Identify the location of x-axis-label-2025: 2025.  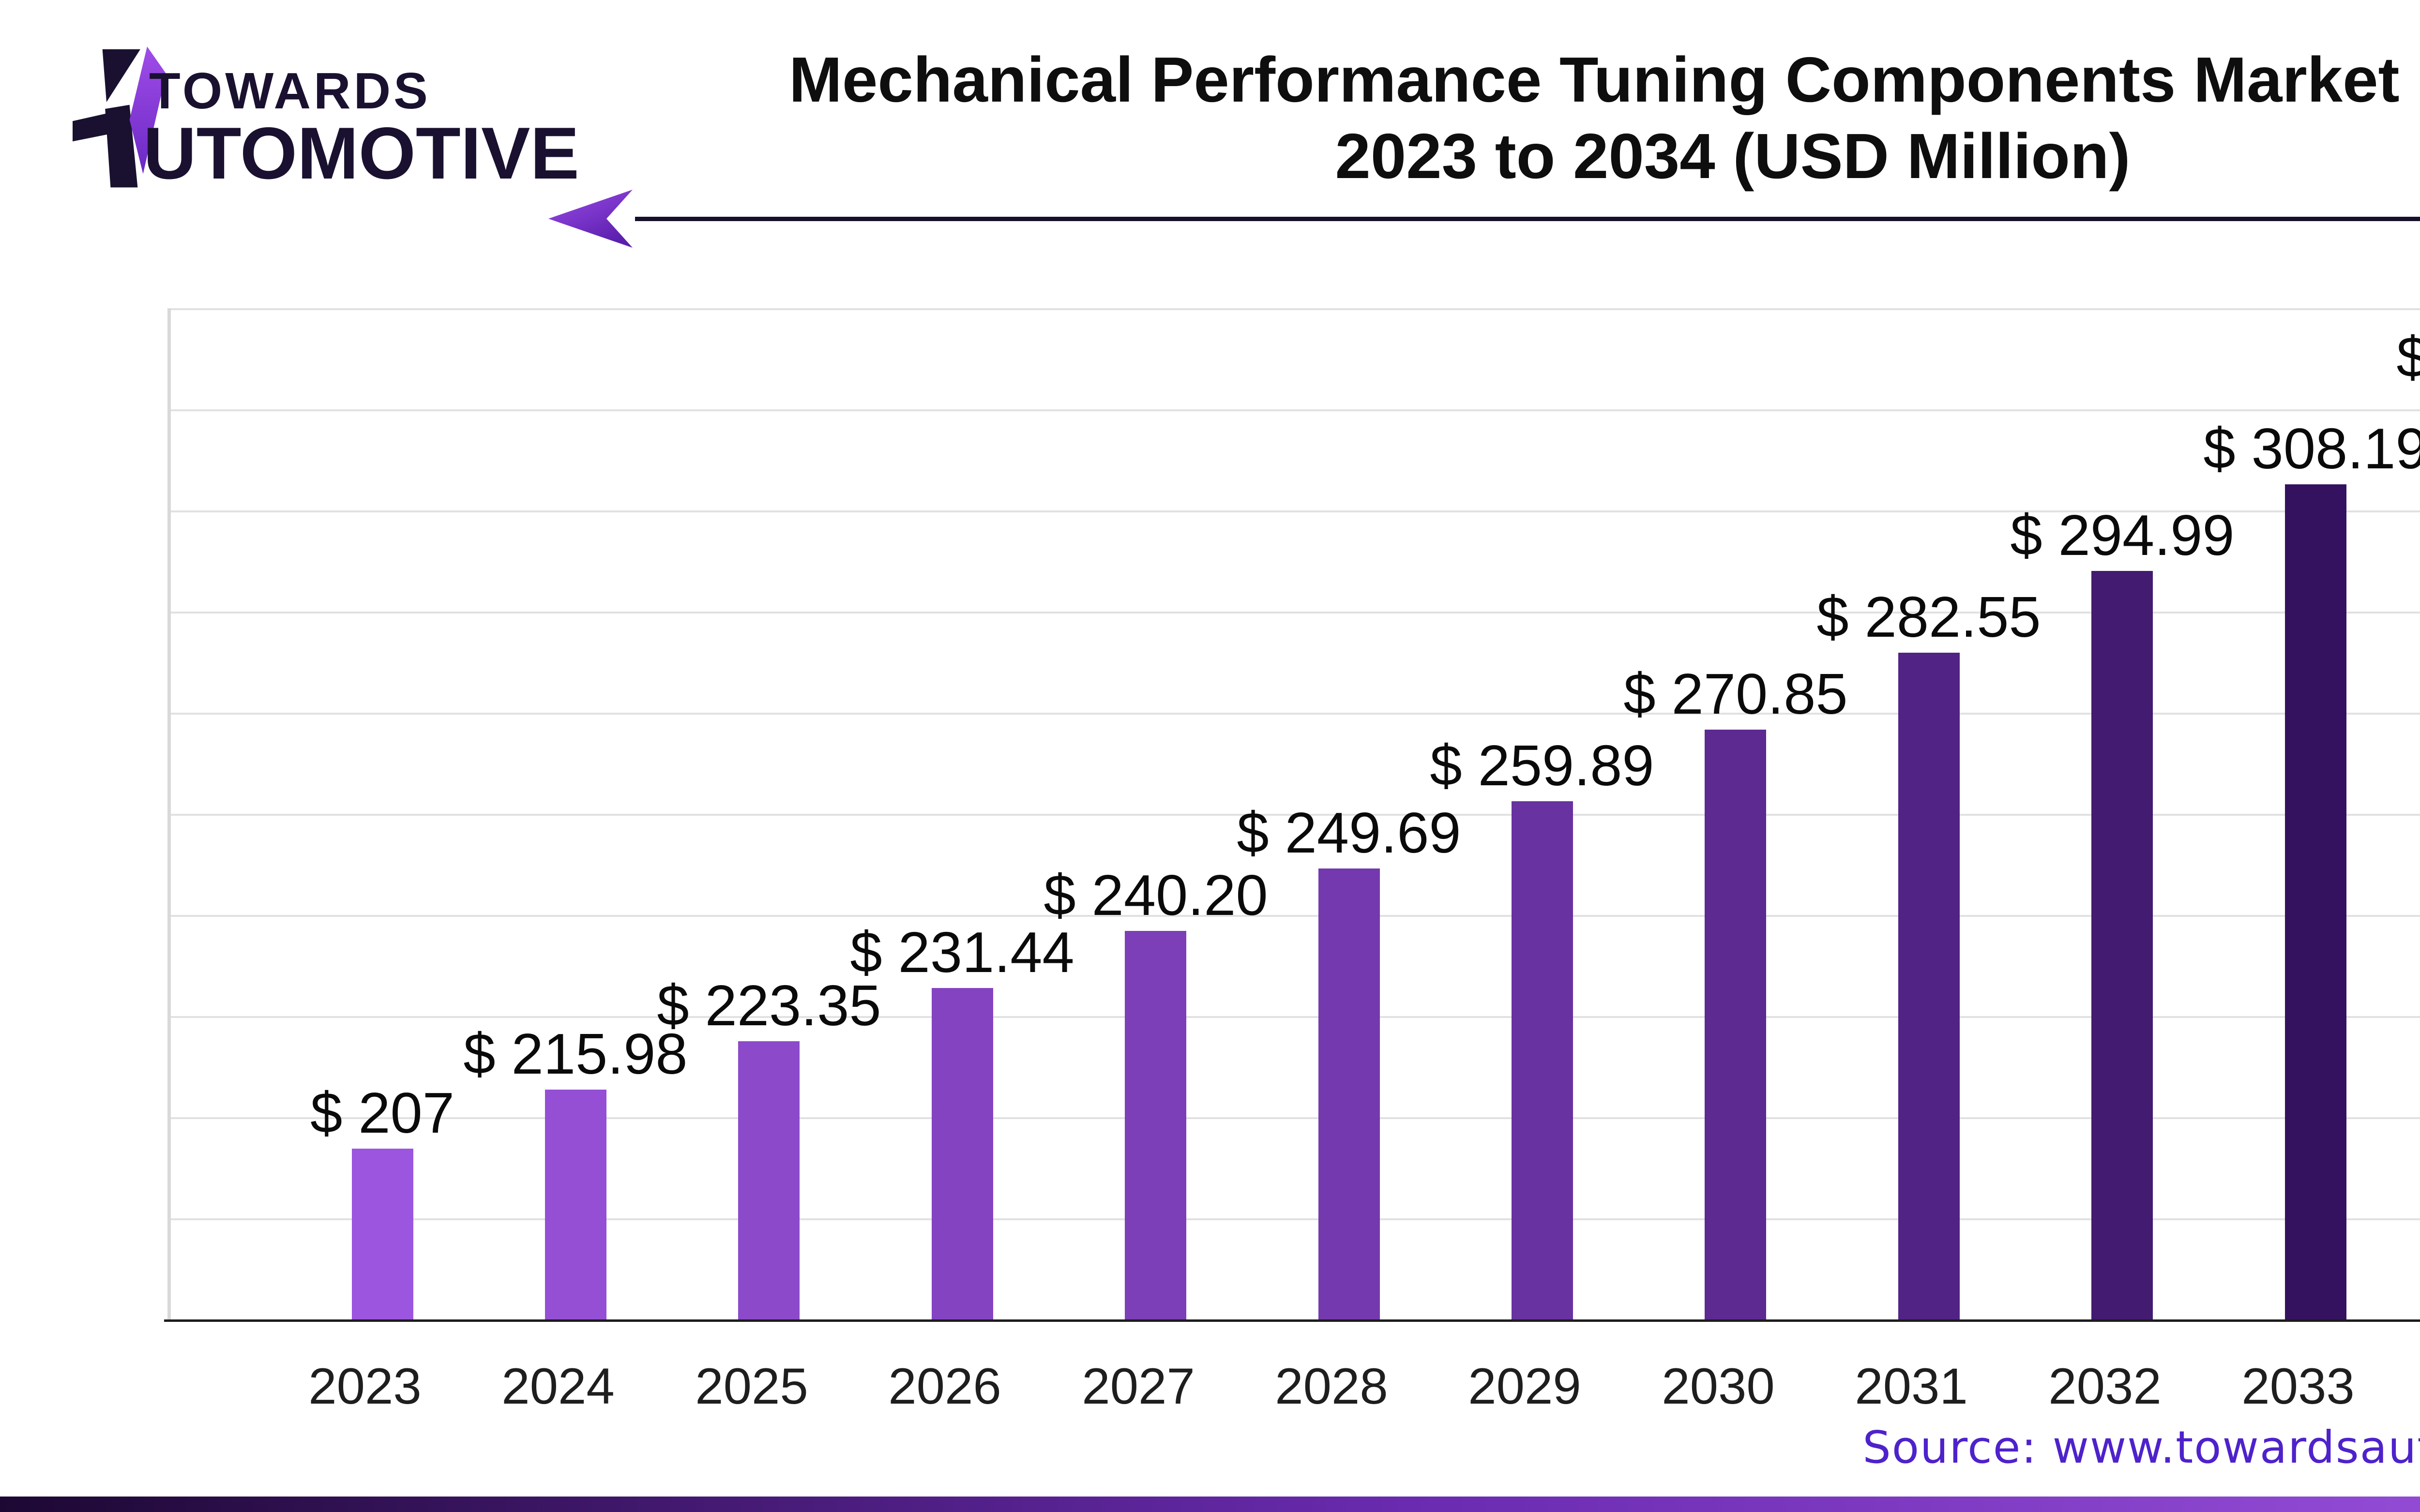
(751, 1386).